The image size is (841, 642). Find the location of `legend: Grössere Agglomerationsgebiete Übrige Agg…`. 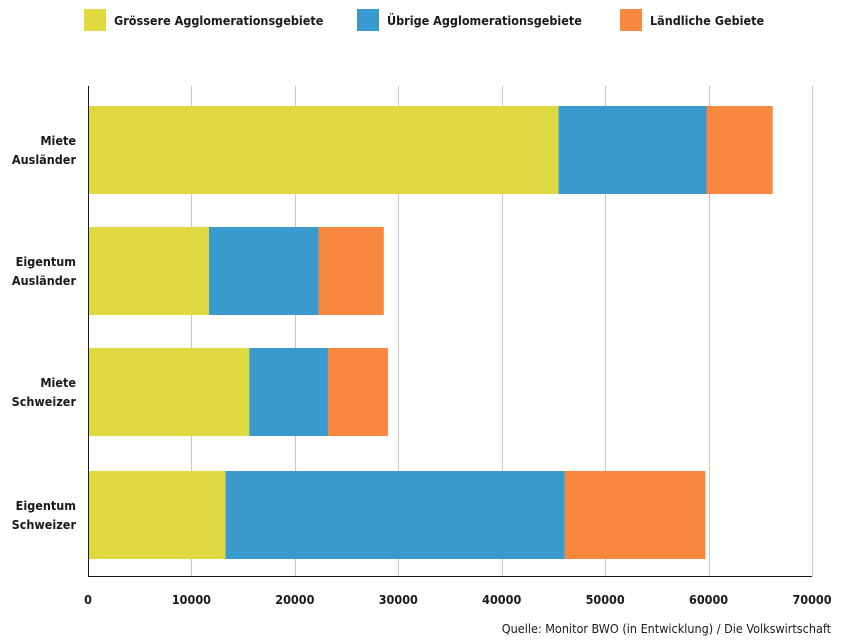

legend: Grössere Agglomerationsgebiete Übrige Agg… is located at coordinates (420, 20).